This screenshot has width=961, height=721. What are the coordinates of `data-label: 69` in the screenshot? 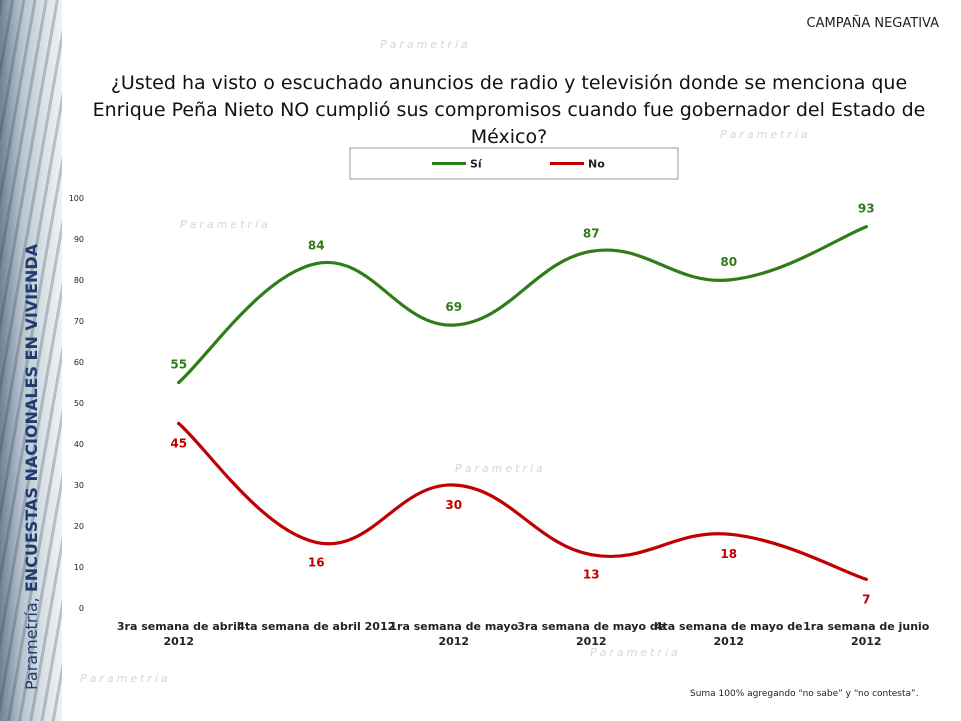 It's located at (453, 307).